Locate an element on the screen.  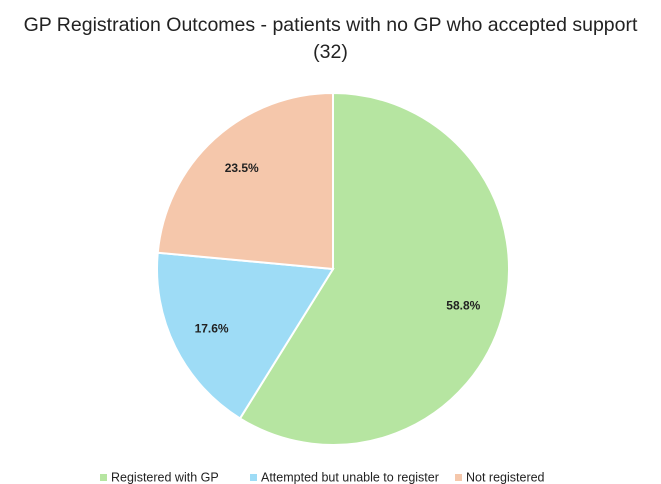
data-label: 58.8% is located at coordinates (463, 305).